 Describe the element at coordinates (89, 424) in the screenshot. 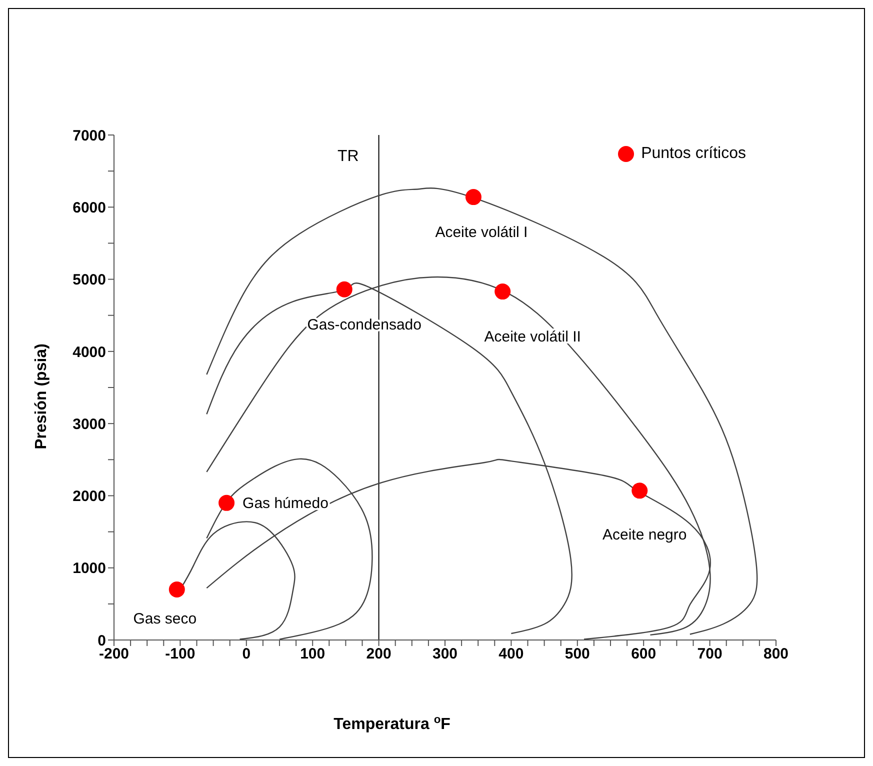

I see `y-tick-label: 3000` at that location.